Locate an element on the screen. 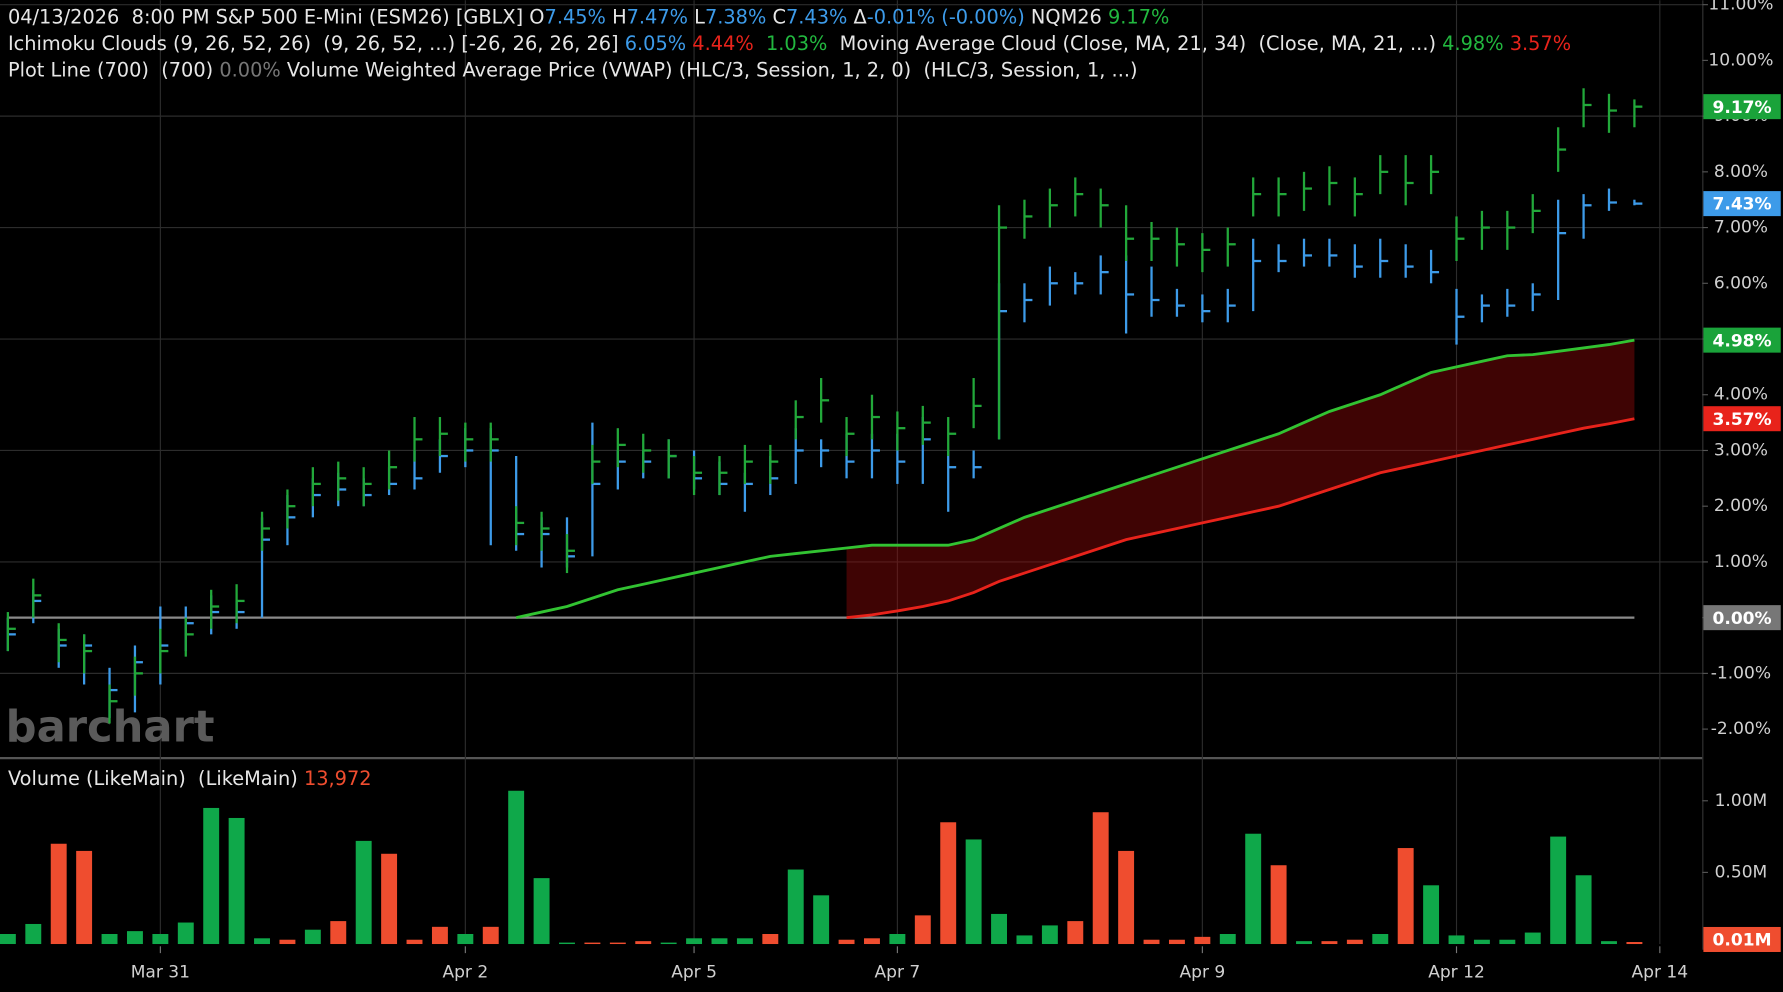 The height and width of the screenshot is (992, 1783). header-text: -0.01% (-0.00%) is located at coordinates (946, 16).